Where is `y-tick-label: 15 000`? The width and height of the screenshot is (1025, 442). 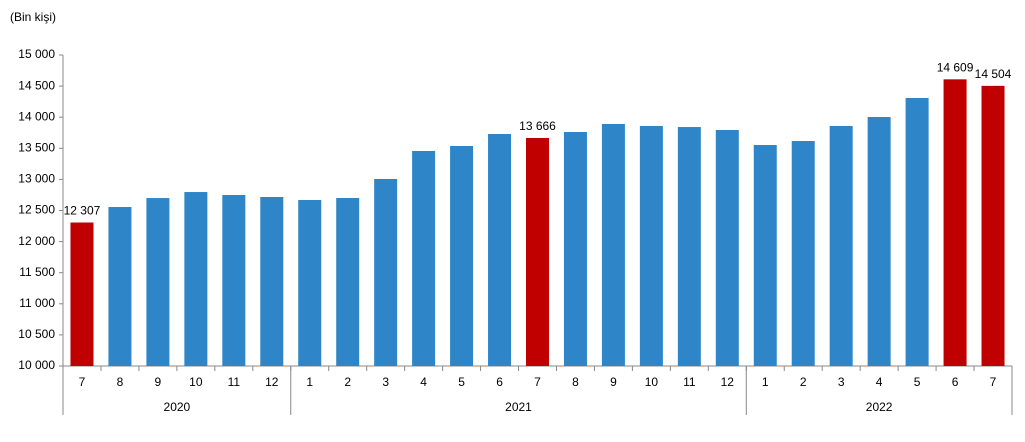
y-tick-label: 15 000 is located at coordinates (36, 54).